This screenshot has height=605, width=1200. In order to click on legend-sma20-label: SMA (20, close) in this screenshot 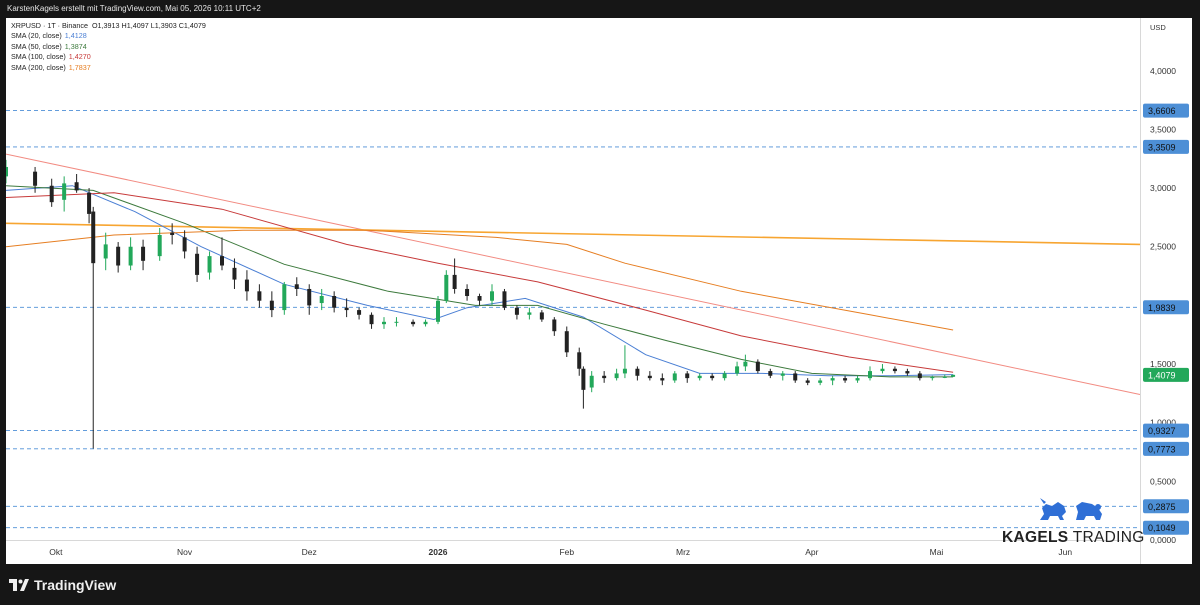, I will do `click(36, 36)`.